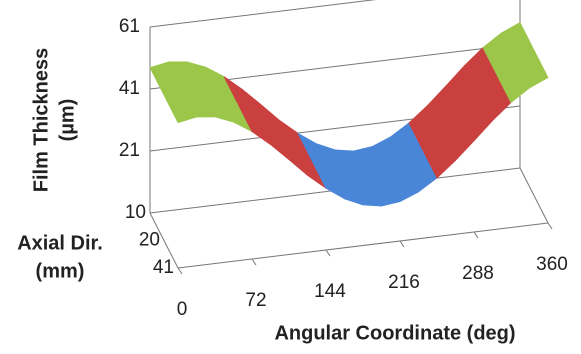 This screenshot has width=581, height=354. I want to click on z-title-line: (µm), so click(67, 120).